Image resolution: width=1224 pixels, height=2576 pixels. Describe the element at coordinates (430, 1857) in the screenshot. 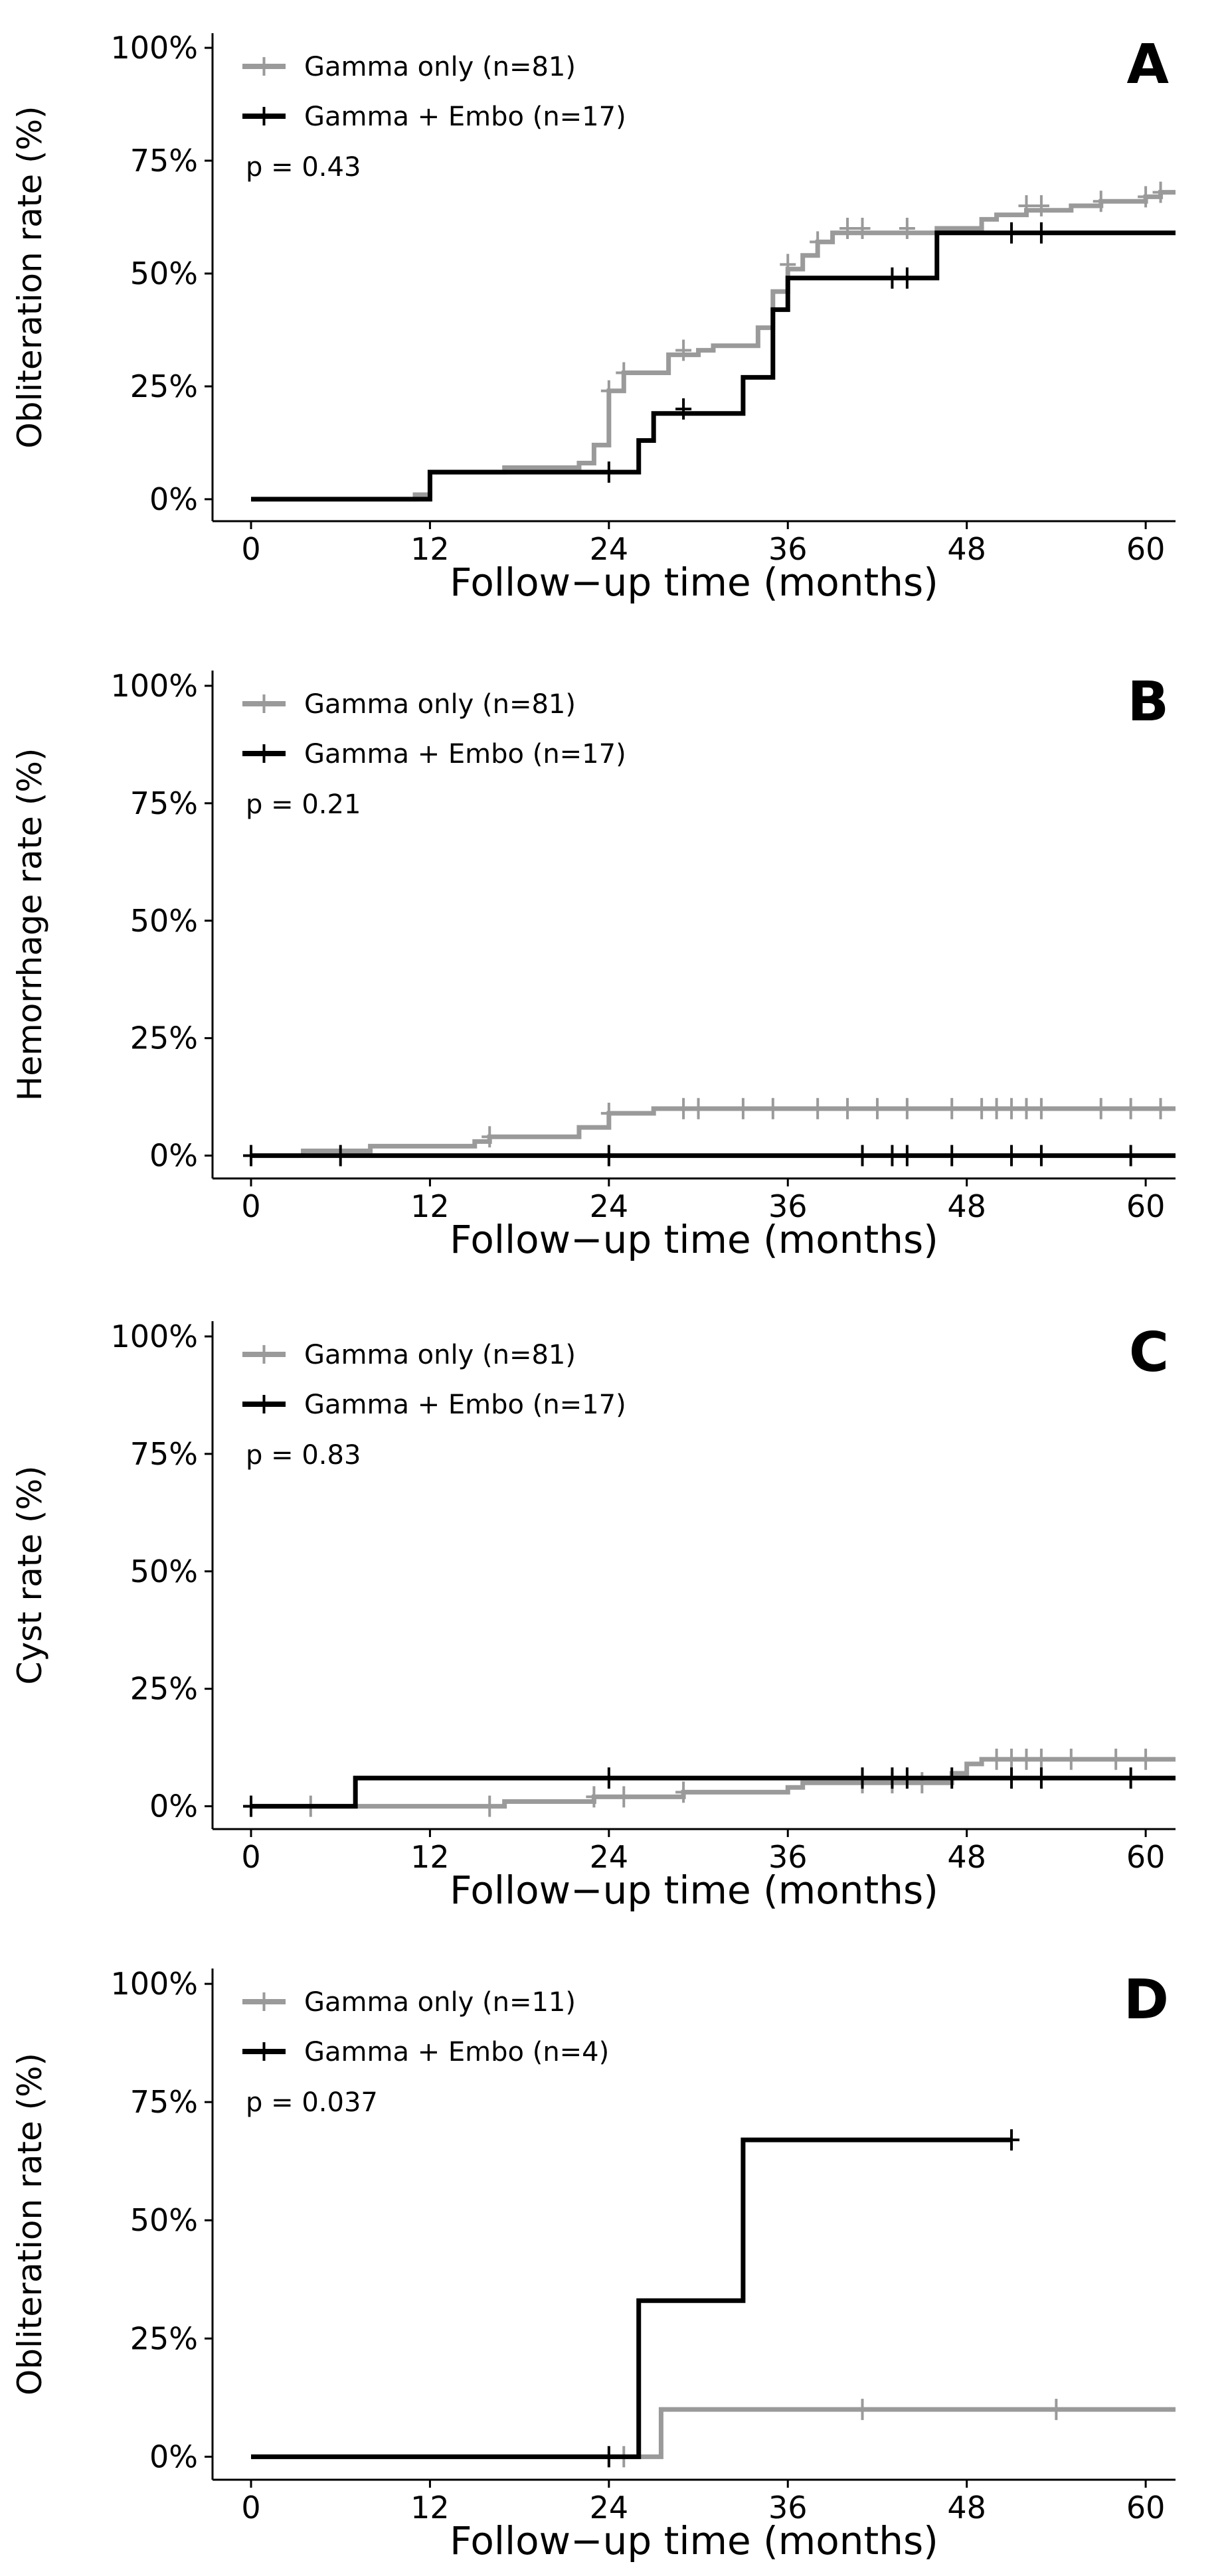

I see `panel-c-x-tick-label: 12` at that location.